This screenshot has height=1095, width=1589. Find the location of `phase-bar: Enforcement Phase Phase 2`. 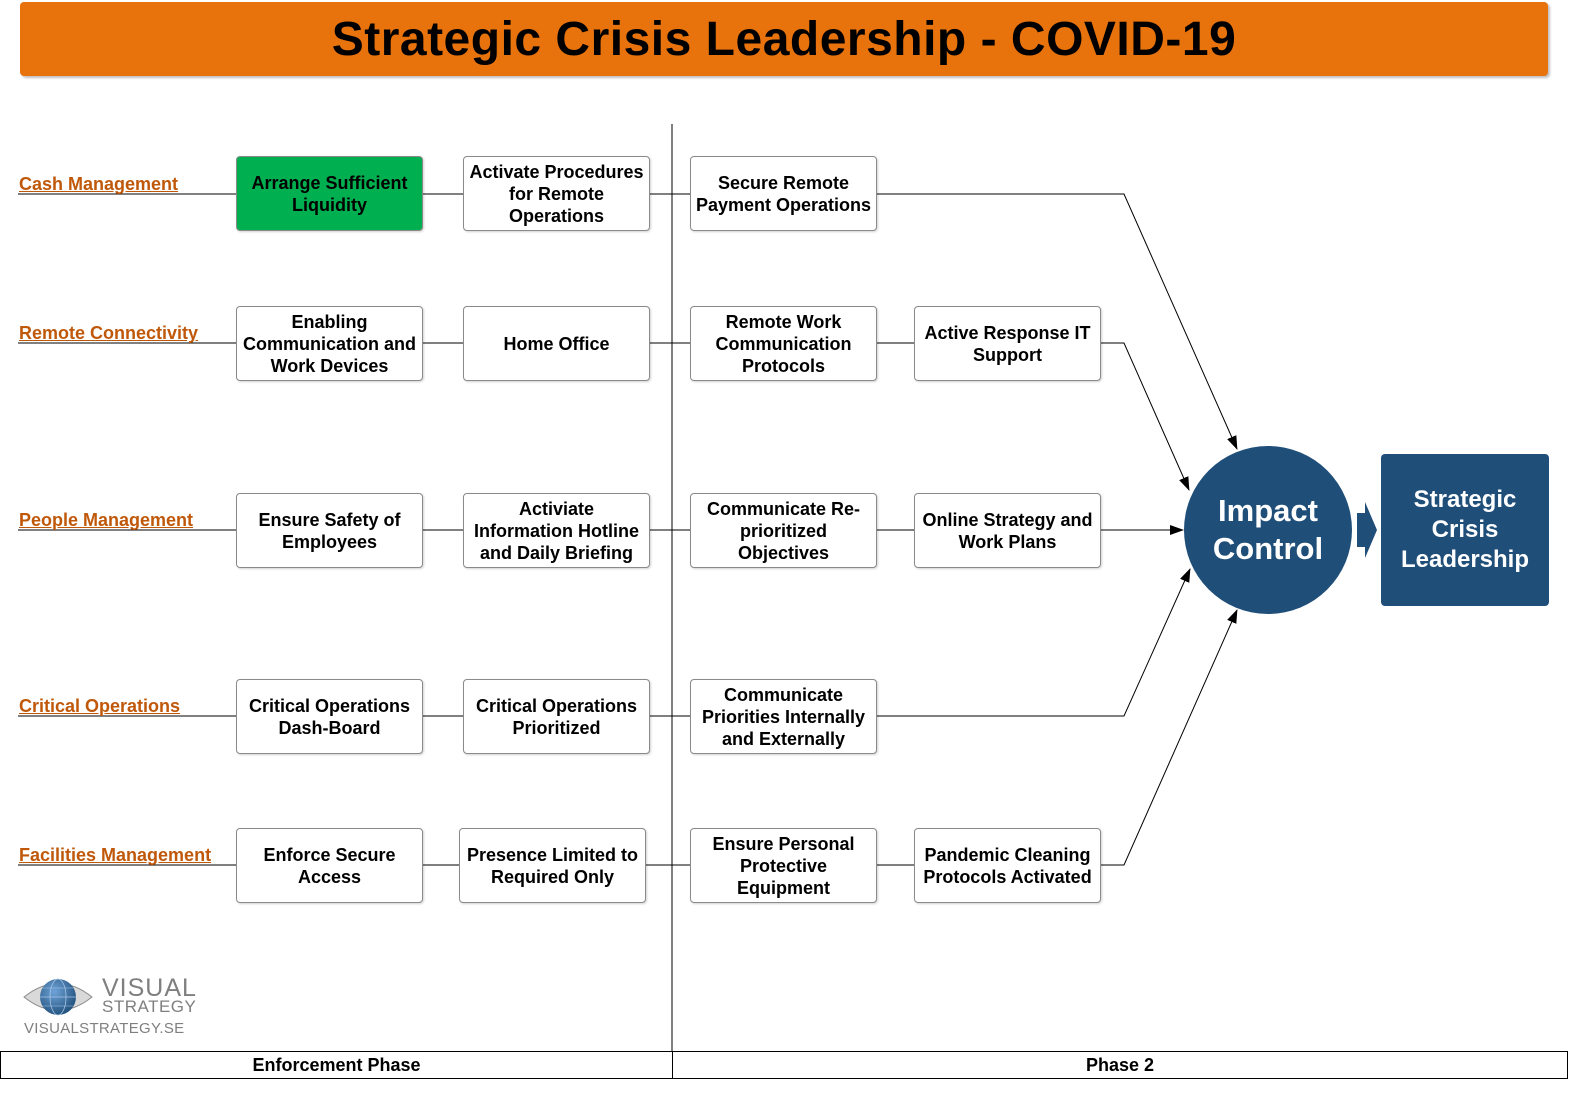

phase-bar: Enforcement Phase Phase 2 is located at coordinates (784, 1065).